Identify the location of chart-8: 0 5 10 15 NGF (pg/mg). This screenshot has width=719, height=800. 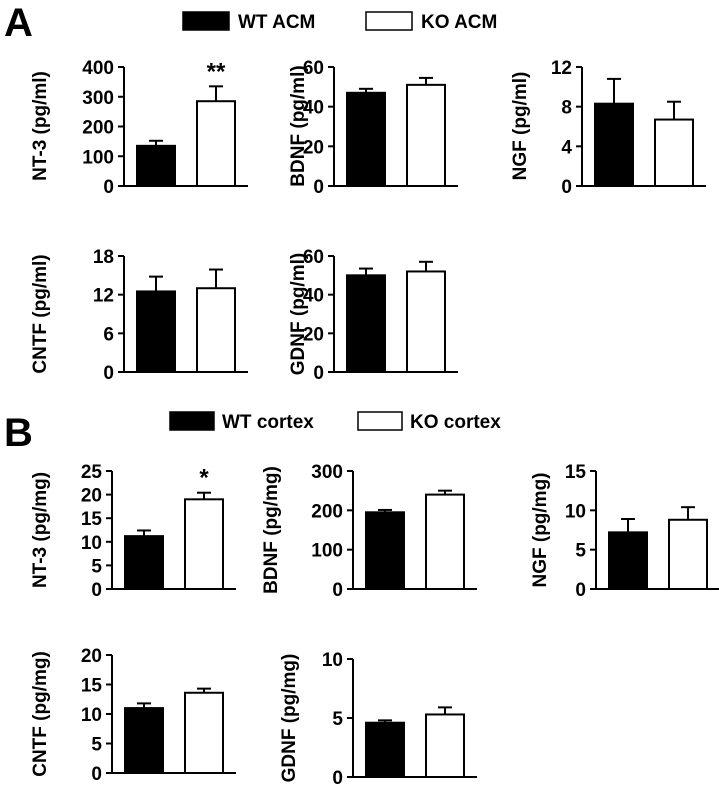
(624, 531).